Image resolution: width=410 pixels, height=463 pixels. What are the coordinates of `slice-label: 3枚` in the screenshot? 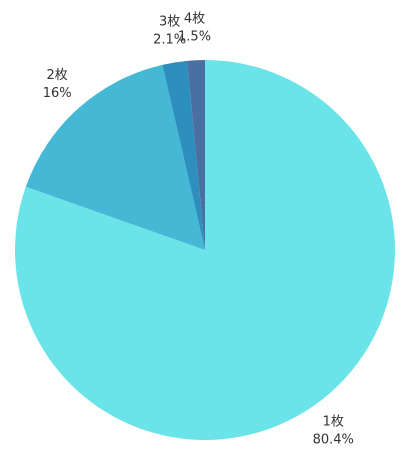 It's located at (169, 21).